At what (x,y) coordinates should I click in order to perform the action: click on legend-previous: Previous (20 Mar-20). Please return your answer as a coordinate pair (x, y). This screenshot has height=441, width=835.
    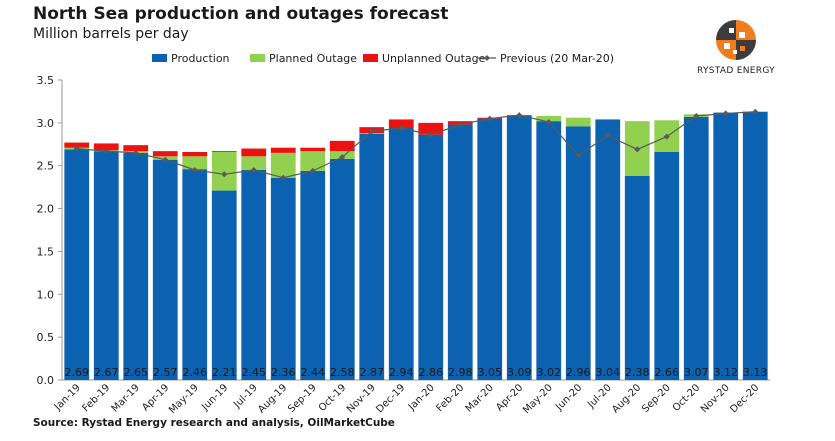
    Looking at the image, I should click on (546, 58).